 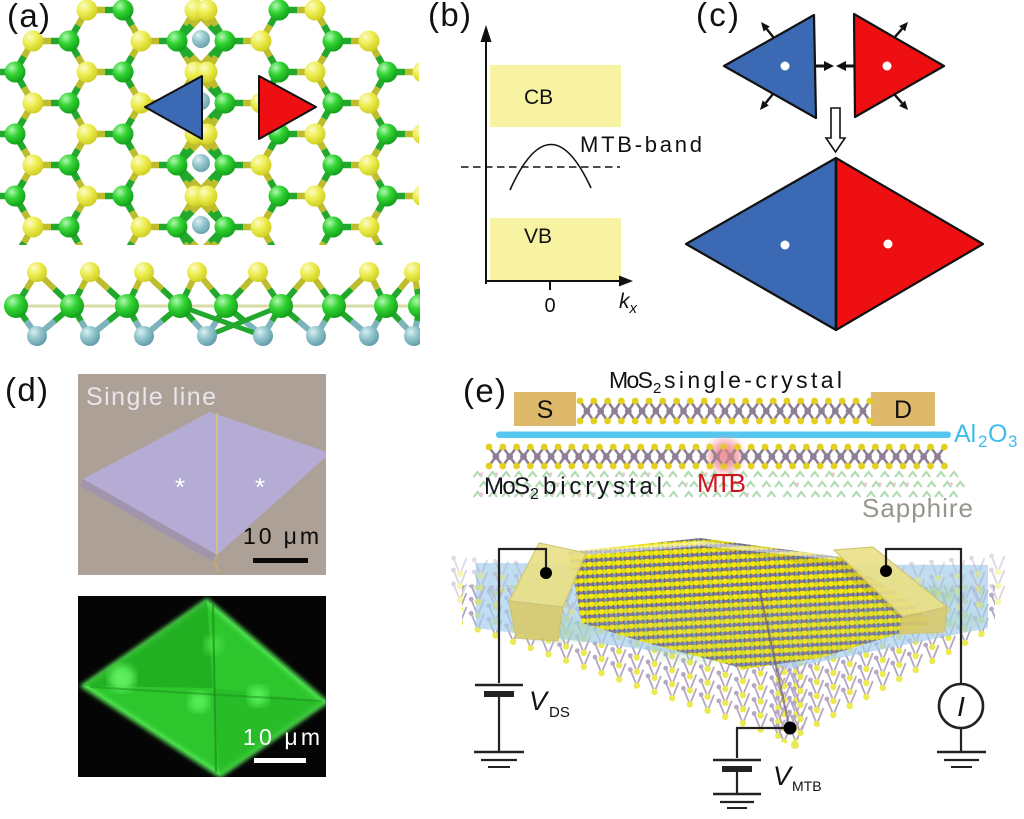 I want to click on svg-text: CB, so click(x=538, y=97).